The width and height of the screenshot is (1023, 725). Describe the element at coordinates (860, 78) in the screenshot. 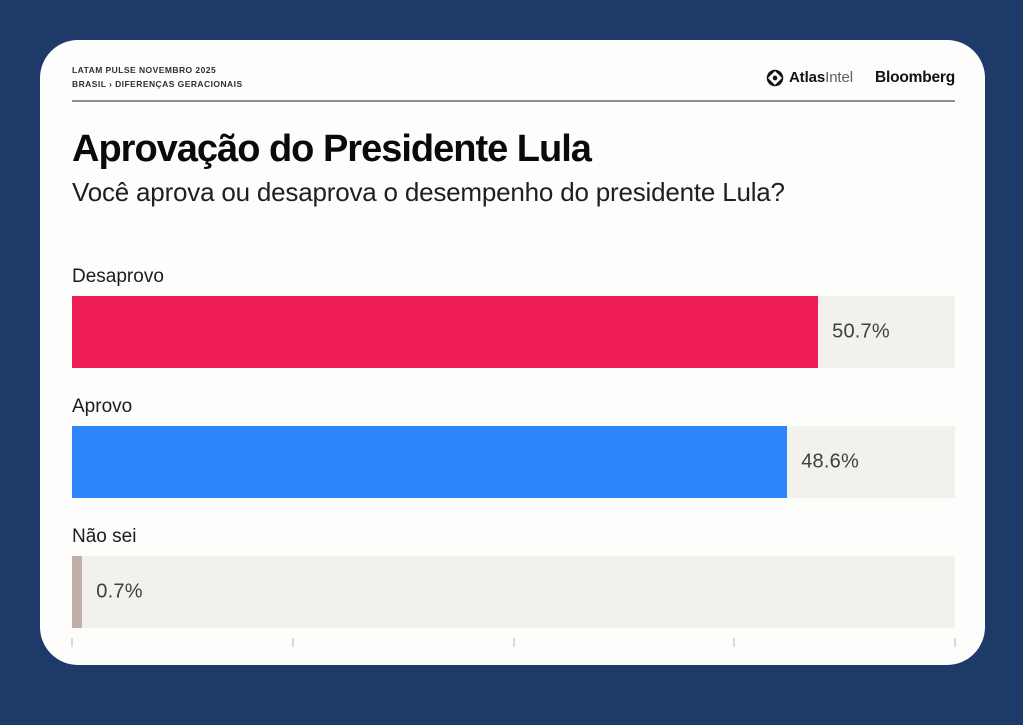

I see `brand-logos: AtlasIntel Bloomberg` at that location.